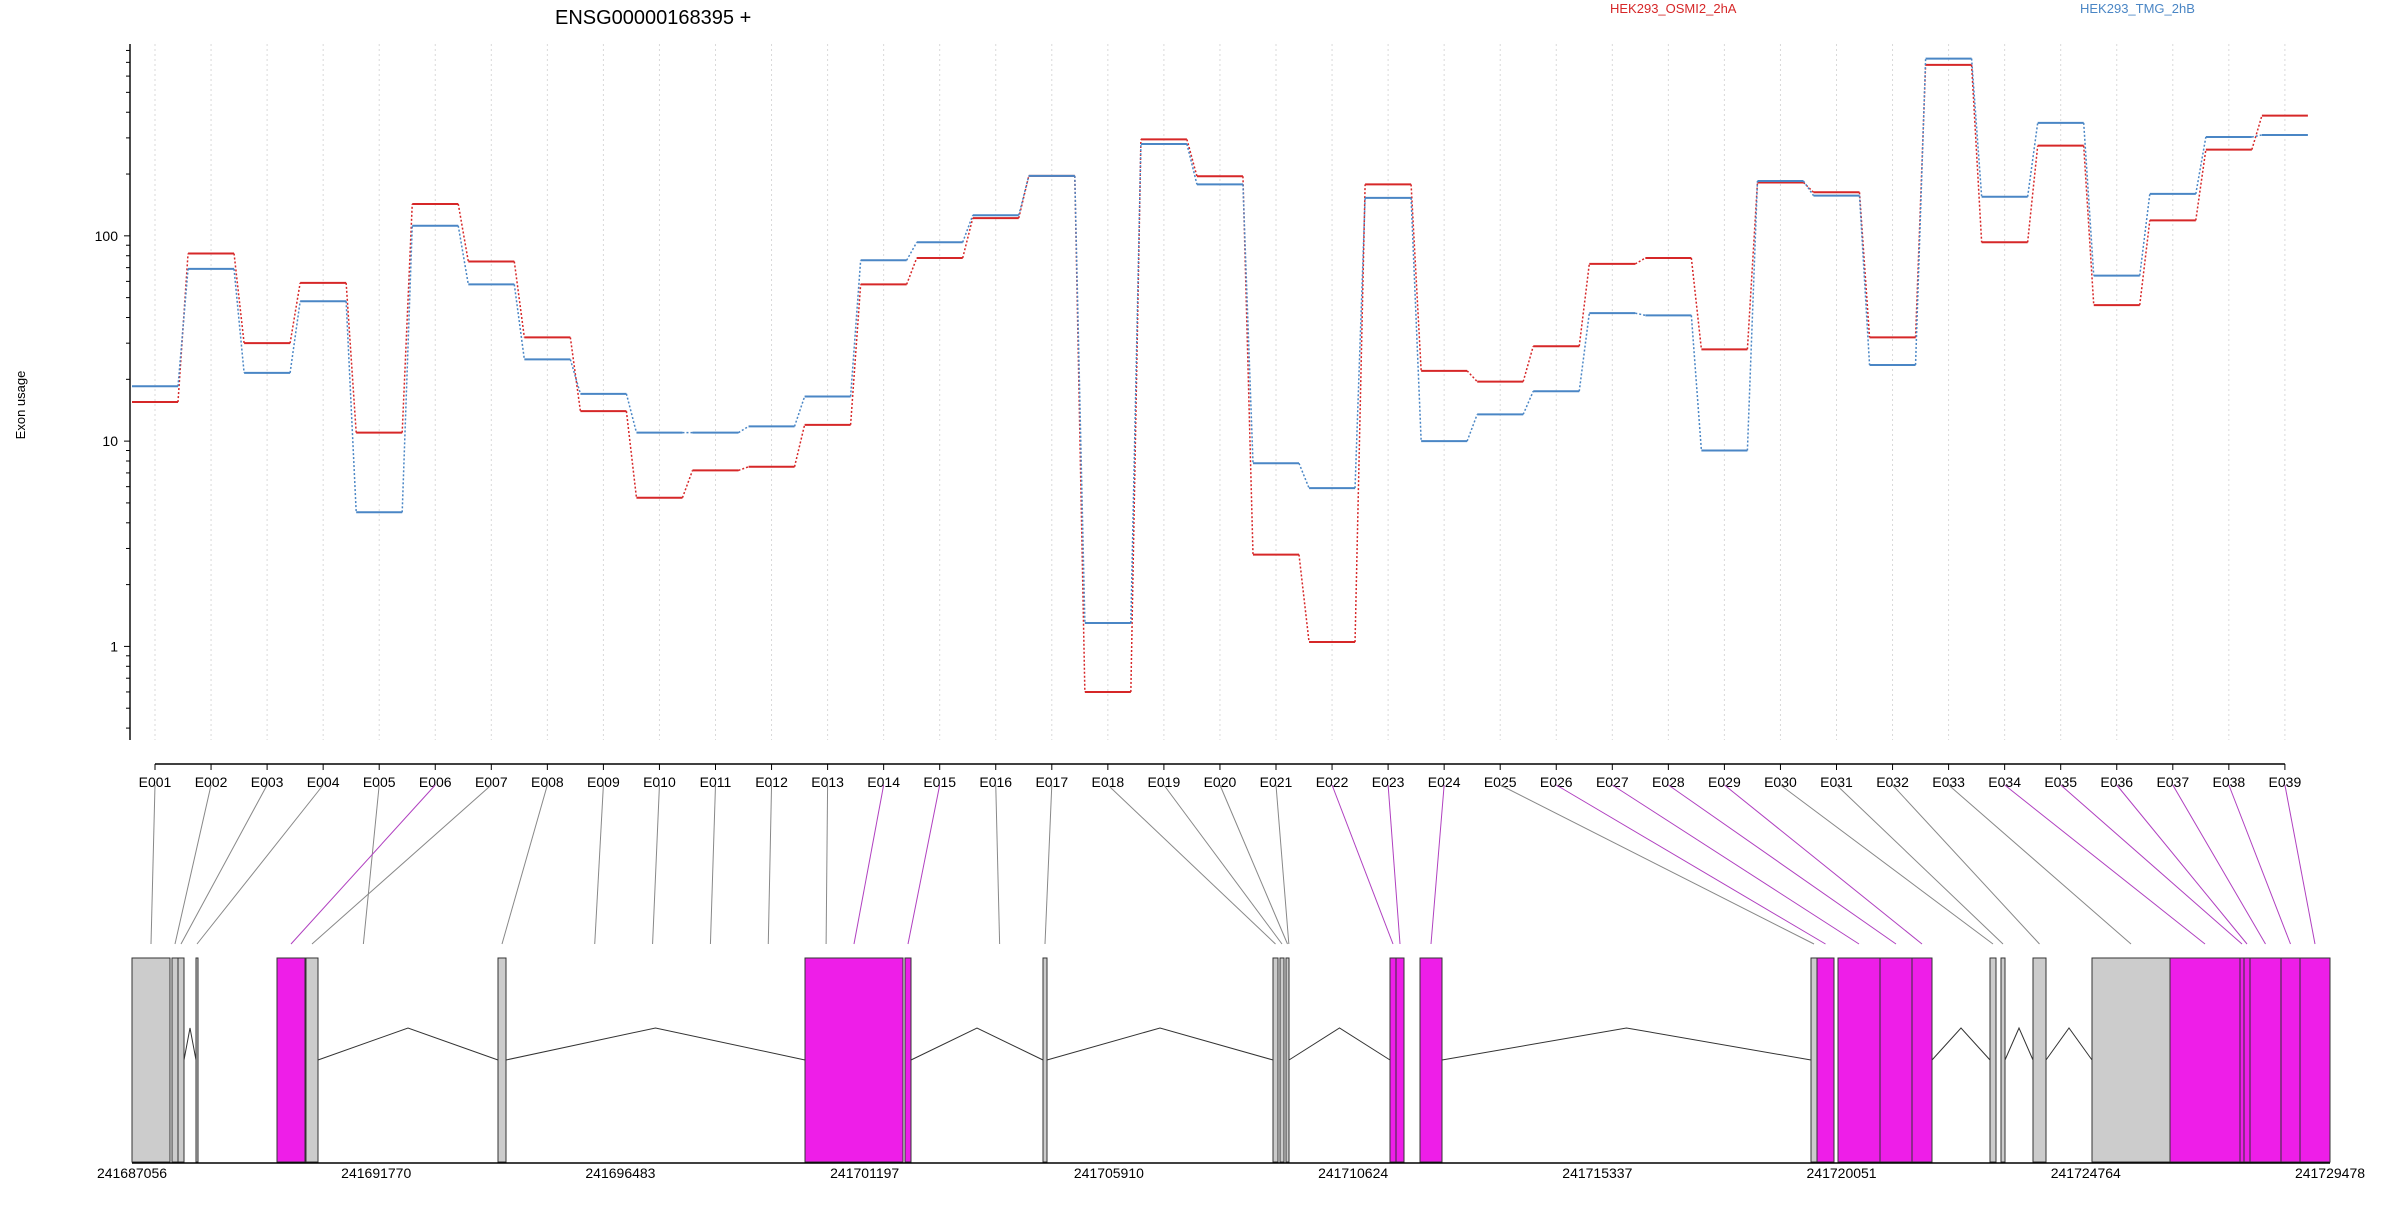 Image resolution: width=2400 pixels, height=1205 pixels. I want to click on x-tick-label: E029, so click(1724, 782).